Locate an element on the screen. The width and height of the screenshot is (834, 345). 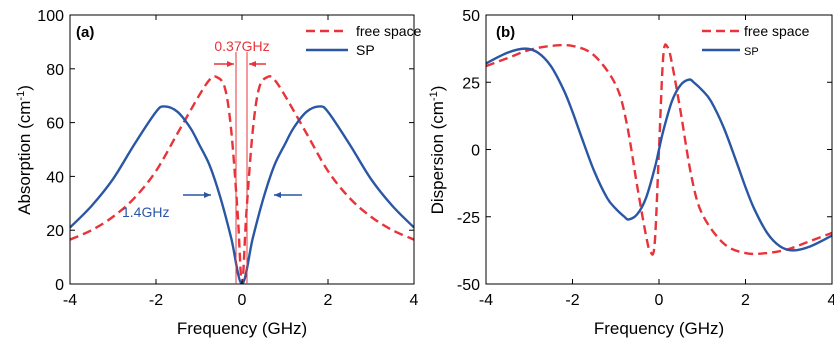
panel-b-legend: free space SP is located at coordinates (756, 40).